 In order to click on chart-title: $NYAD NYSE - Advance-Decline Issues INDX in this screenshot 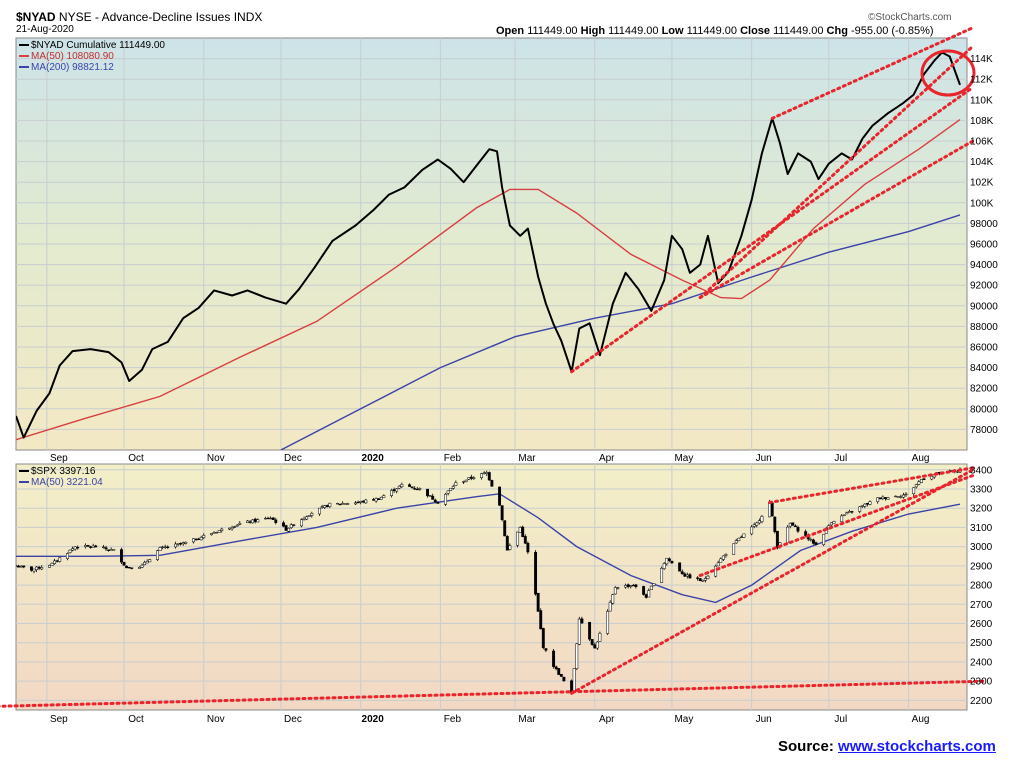, I will do `click(139, 17)`.